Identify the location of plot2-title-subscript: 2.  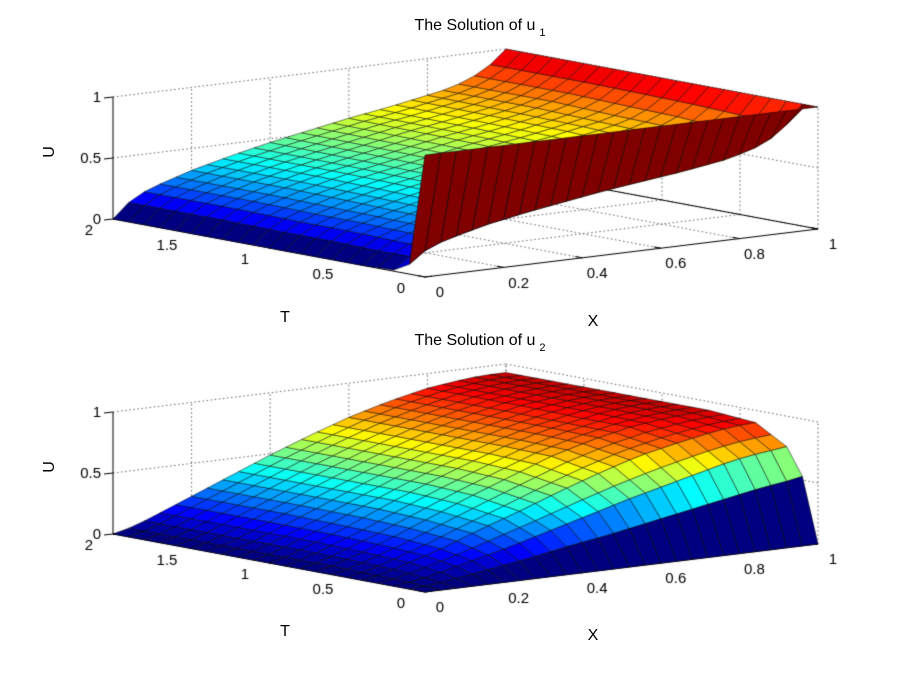
(542, 348).